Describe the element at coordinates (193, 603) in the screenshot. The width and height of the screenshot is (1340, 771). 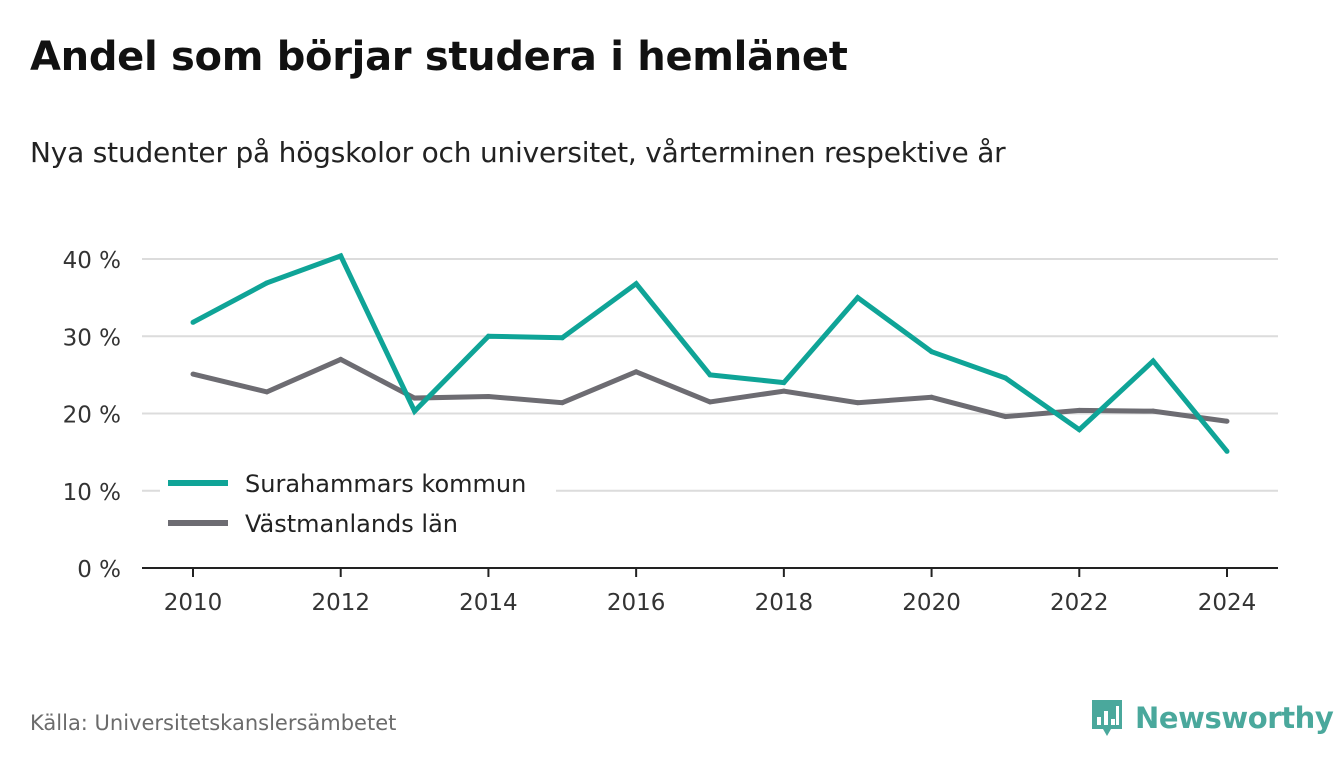
I see `x-tick-label: 2010` at that location.